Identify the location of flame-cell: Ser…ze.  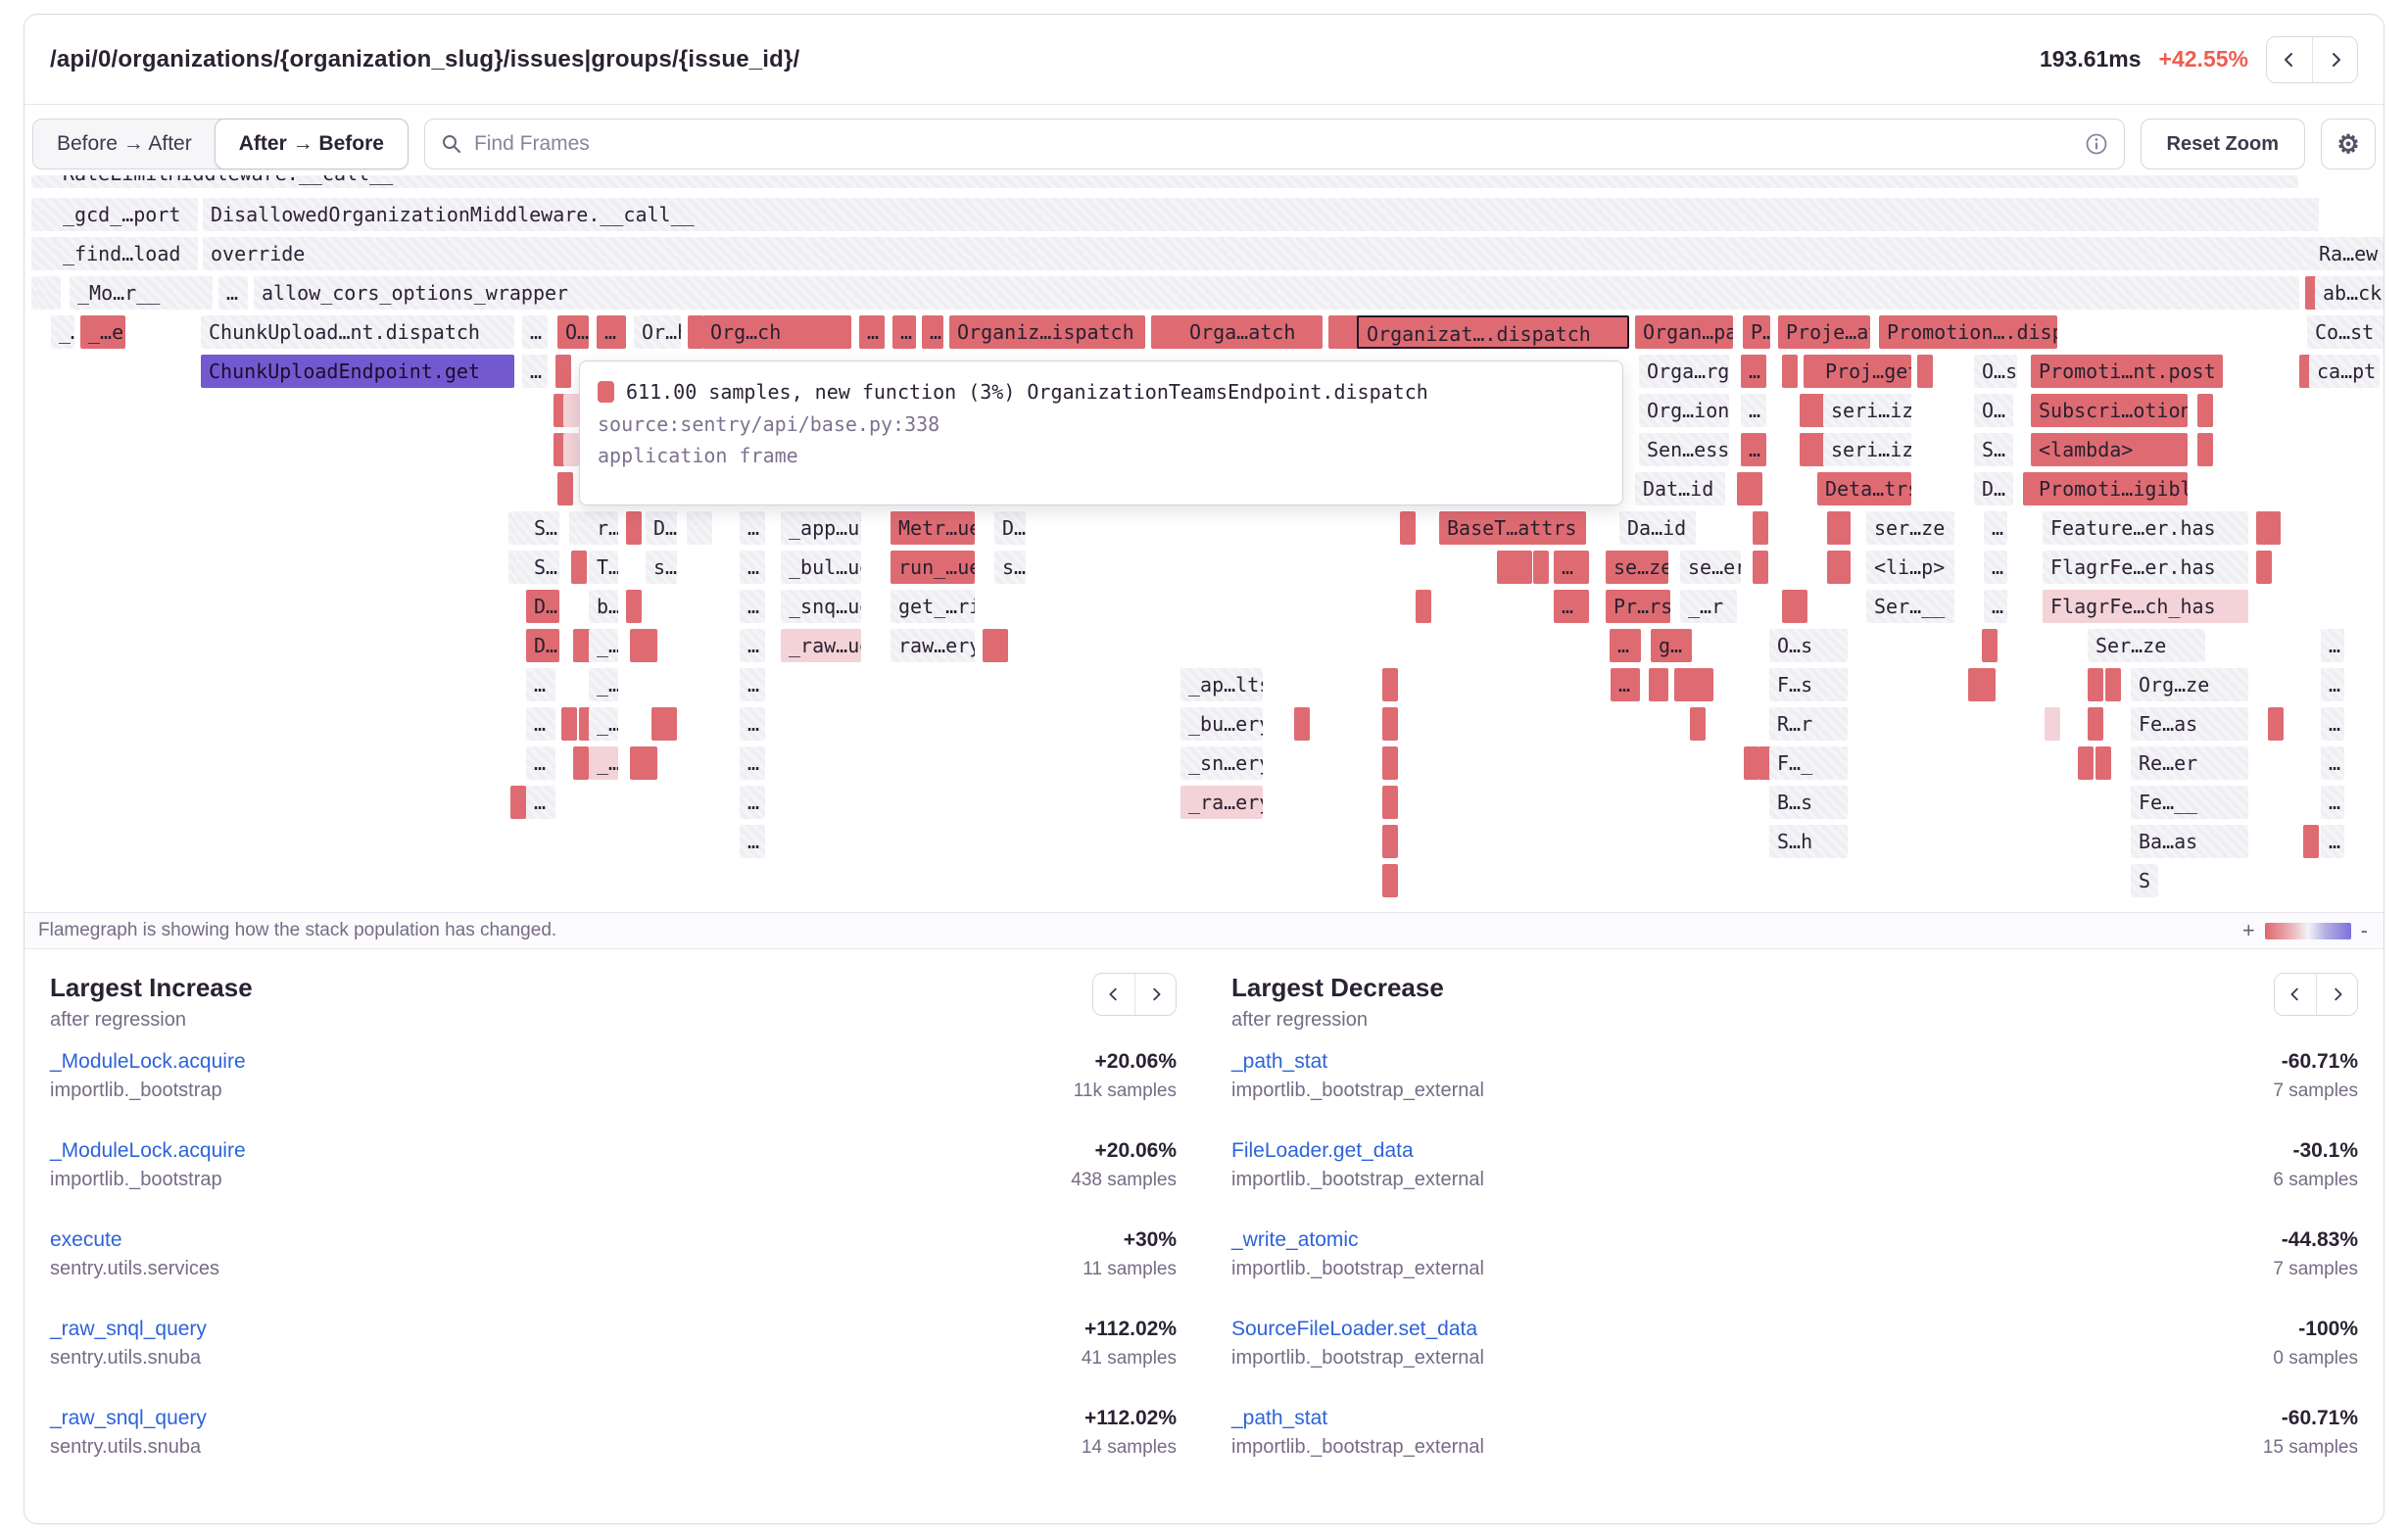
(2146, 645).